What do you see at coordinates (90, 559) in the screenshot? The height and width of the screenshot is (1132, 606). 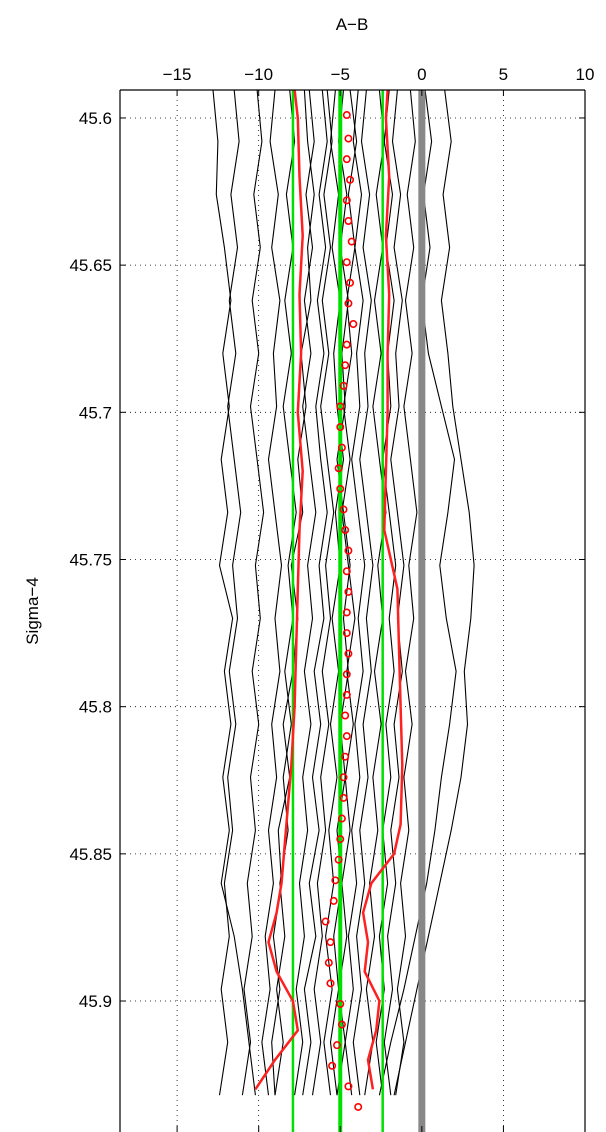 I see `y-tick-label-3: 45.75` at bounding box center [90, 559].